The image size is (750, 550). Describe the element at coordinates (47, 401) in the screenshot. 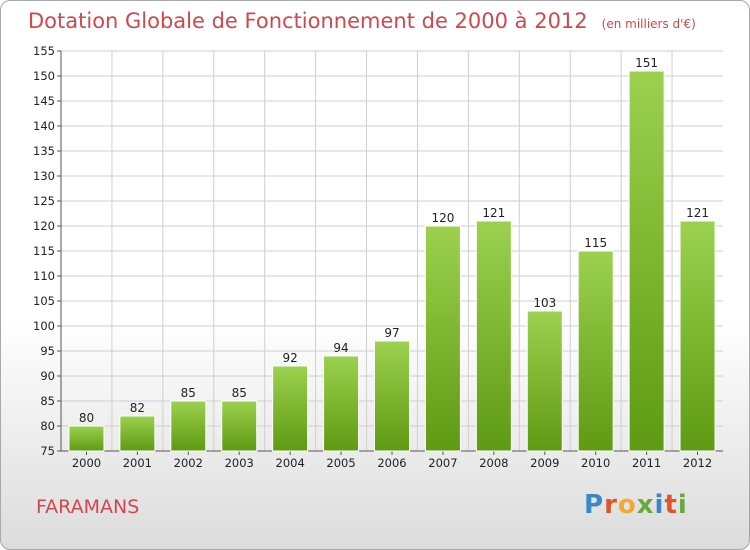

I see `y-tick-label: 85` at that location.